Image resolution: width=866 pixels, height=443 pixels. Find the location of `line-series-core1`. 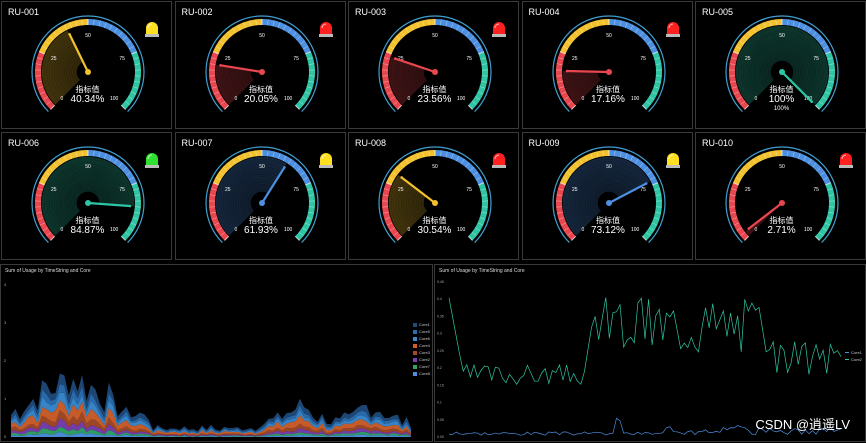

line-series-core1 is located at coordinates (645, 426).